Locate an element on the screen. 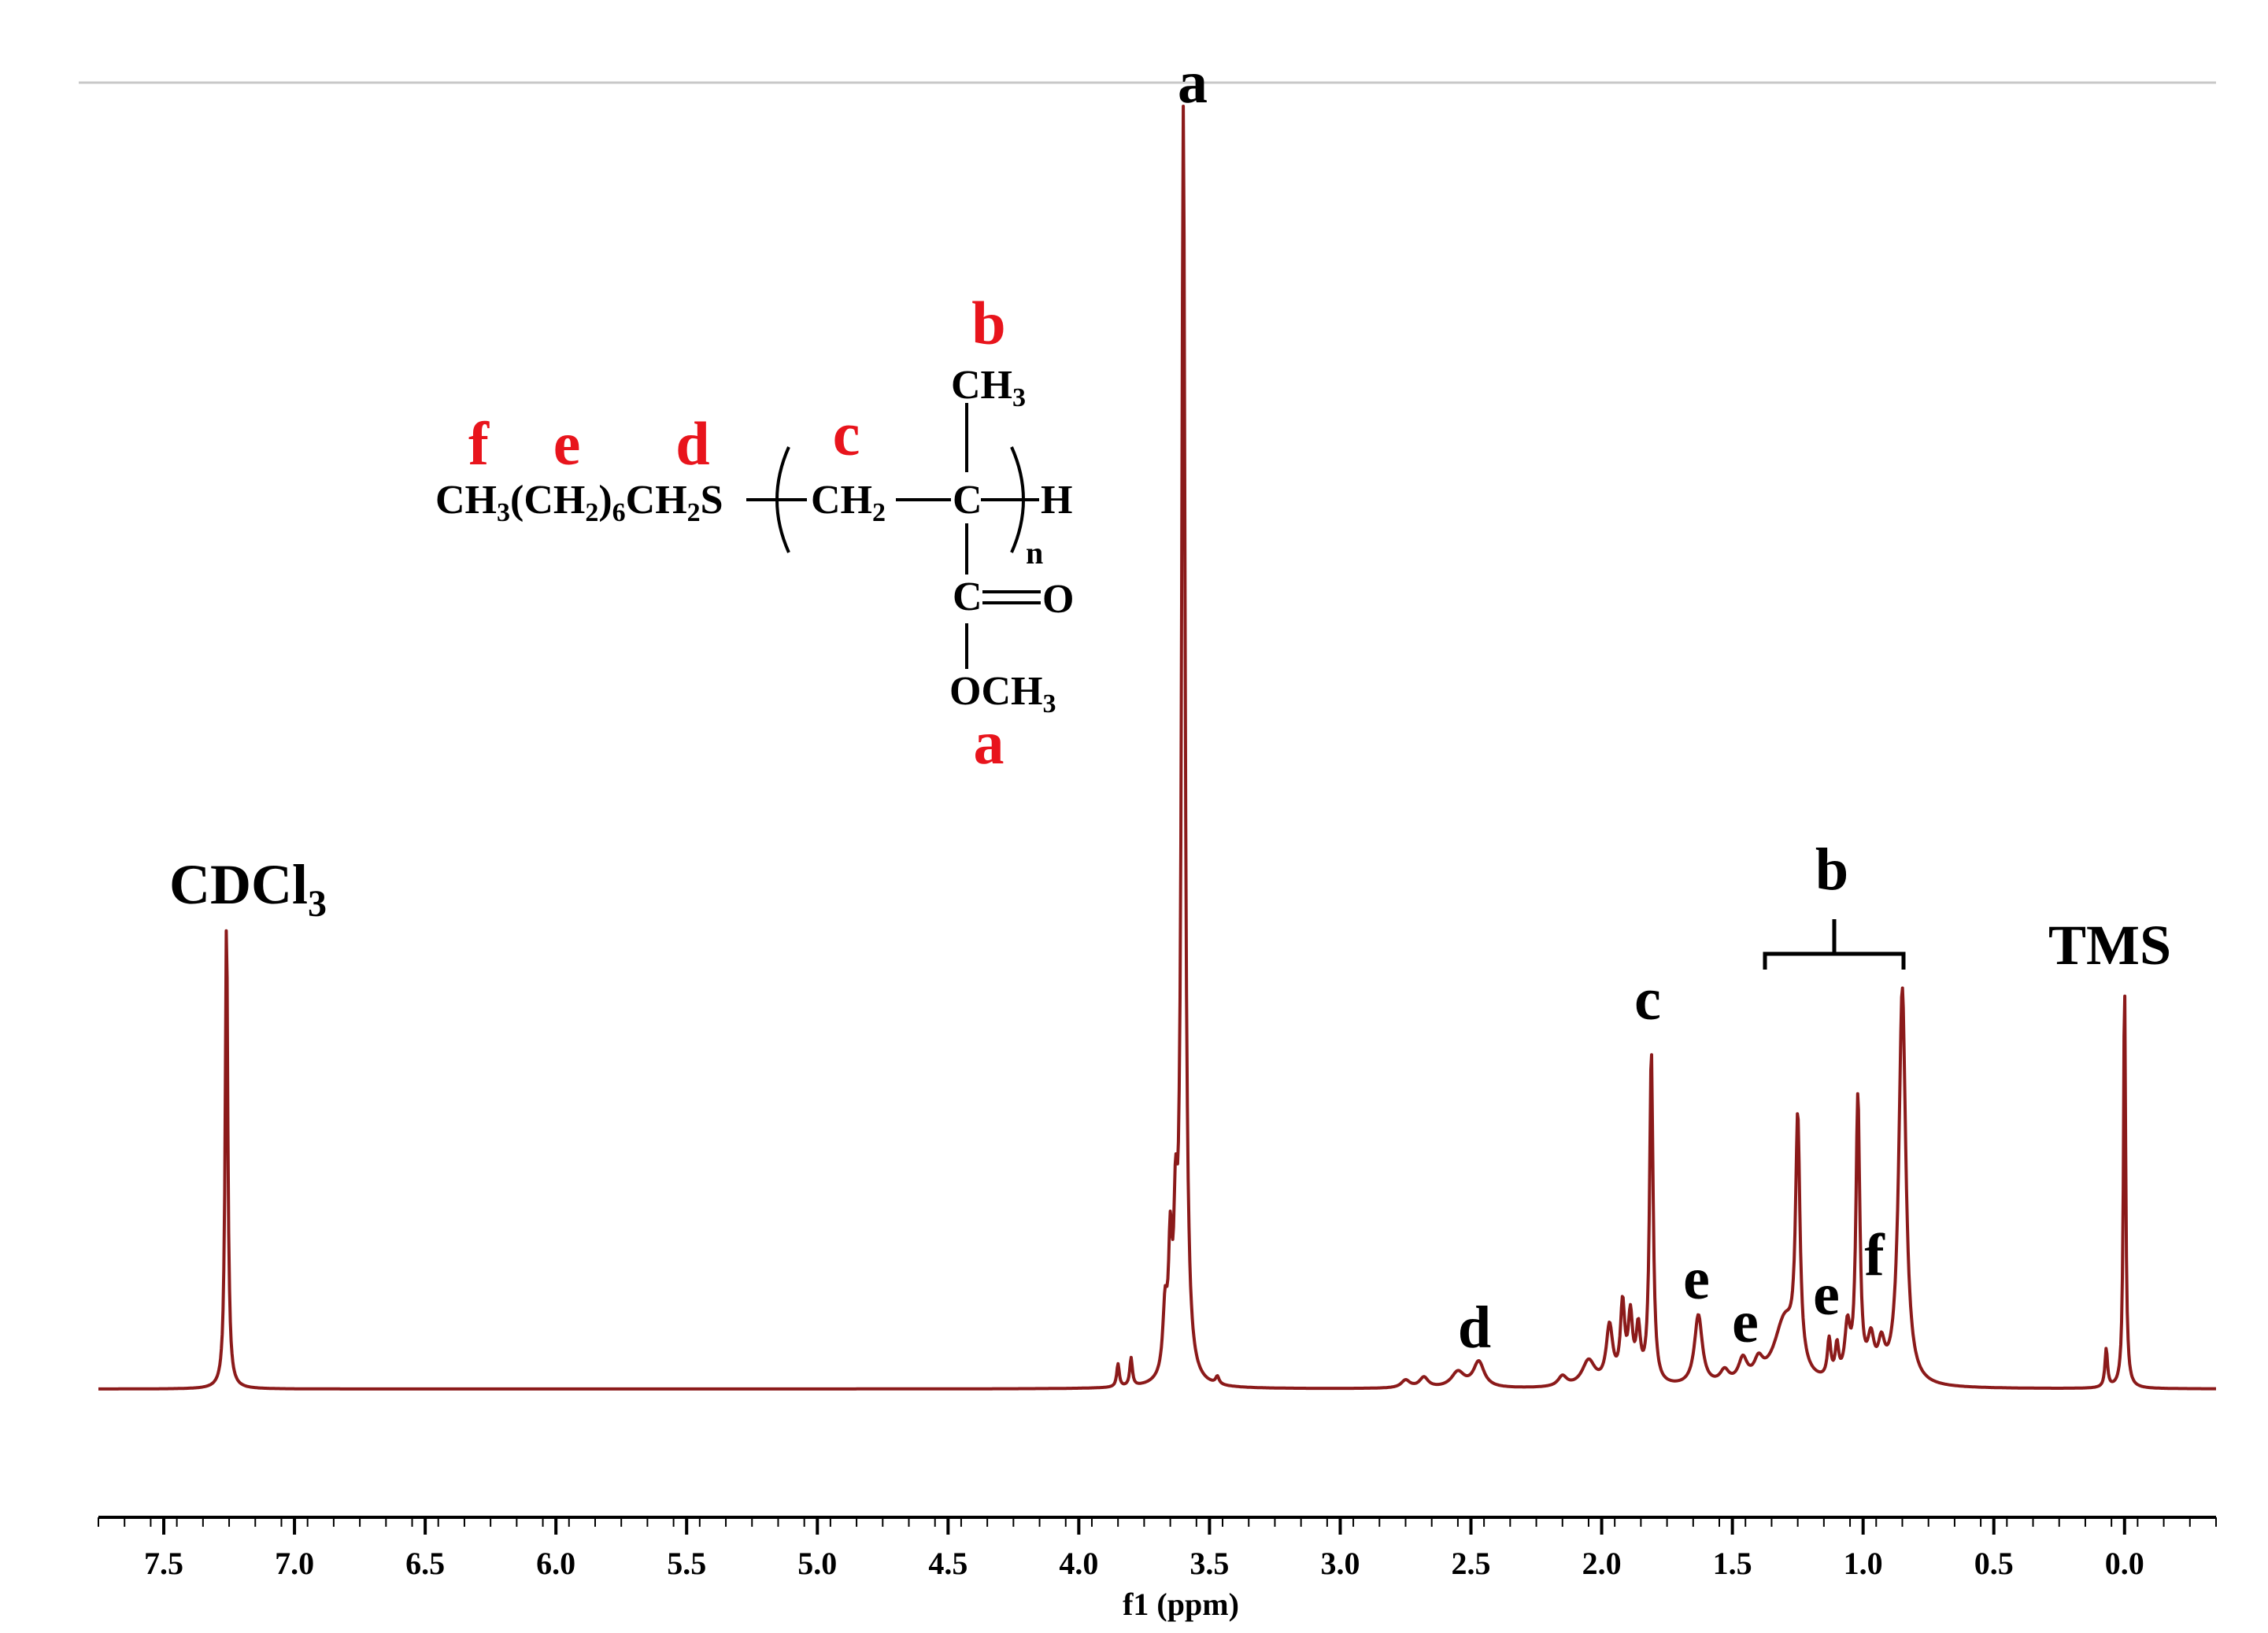 The height and width of the screenshot is (1633, 2268). structure-repeat-ch2: CH2 is located at coordinates (848, 503).